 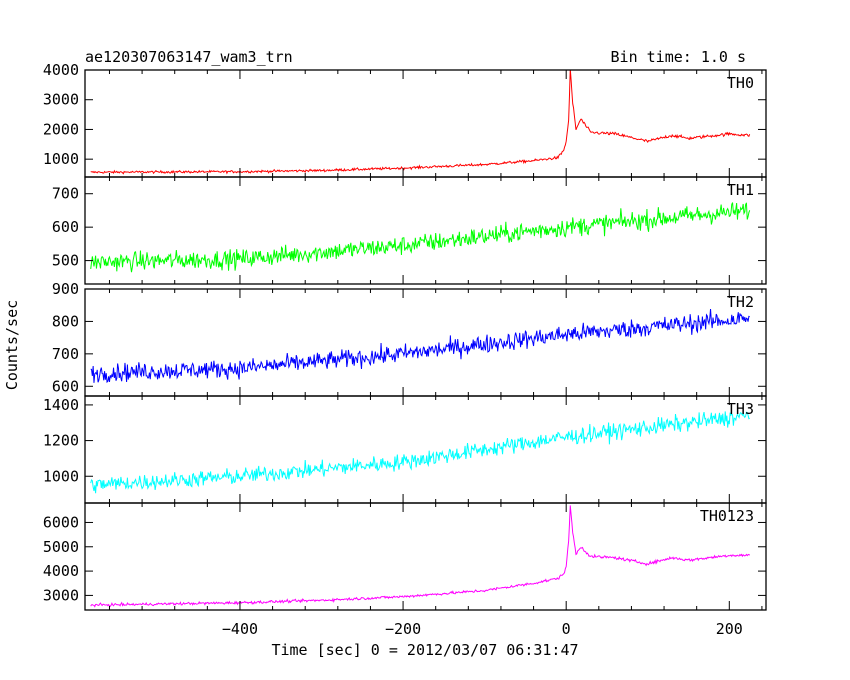 I want to click on panel-th1: 500 600 700 TH1, so click(x=409, y=230).